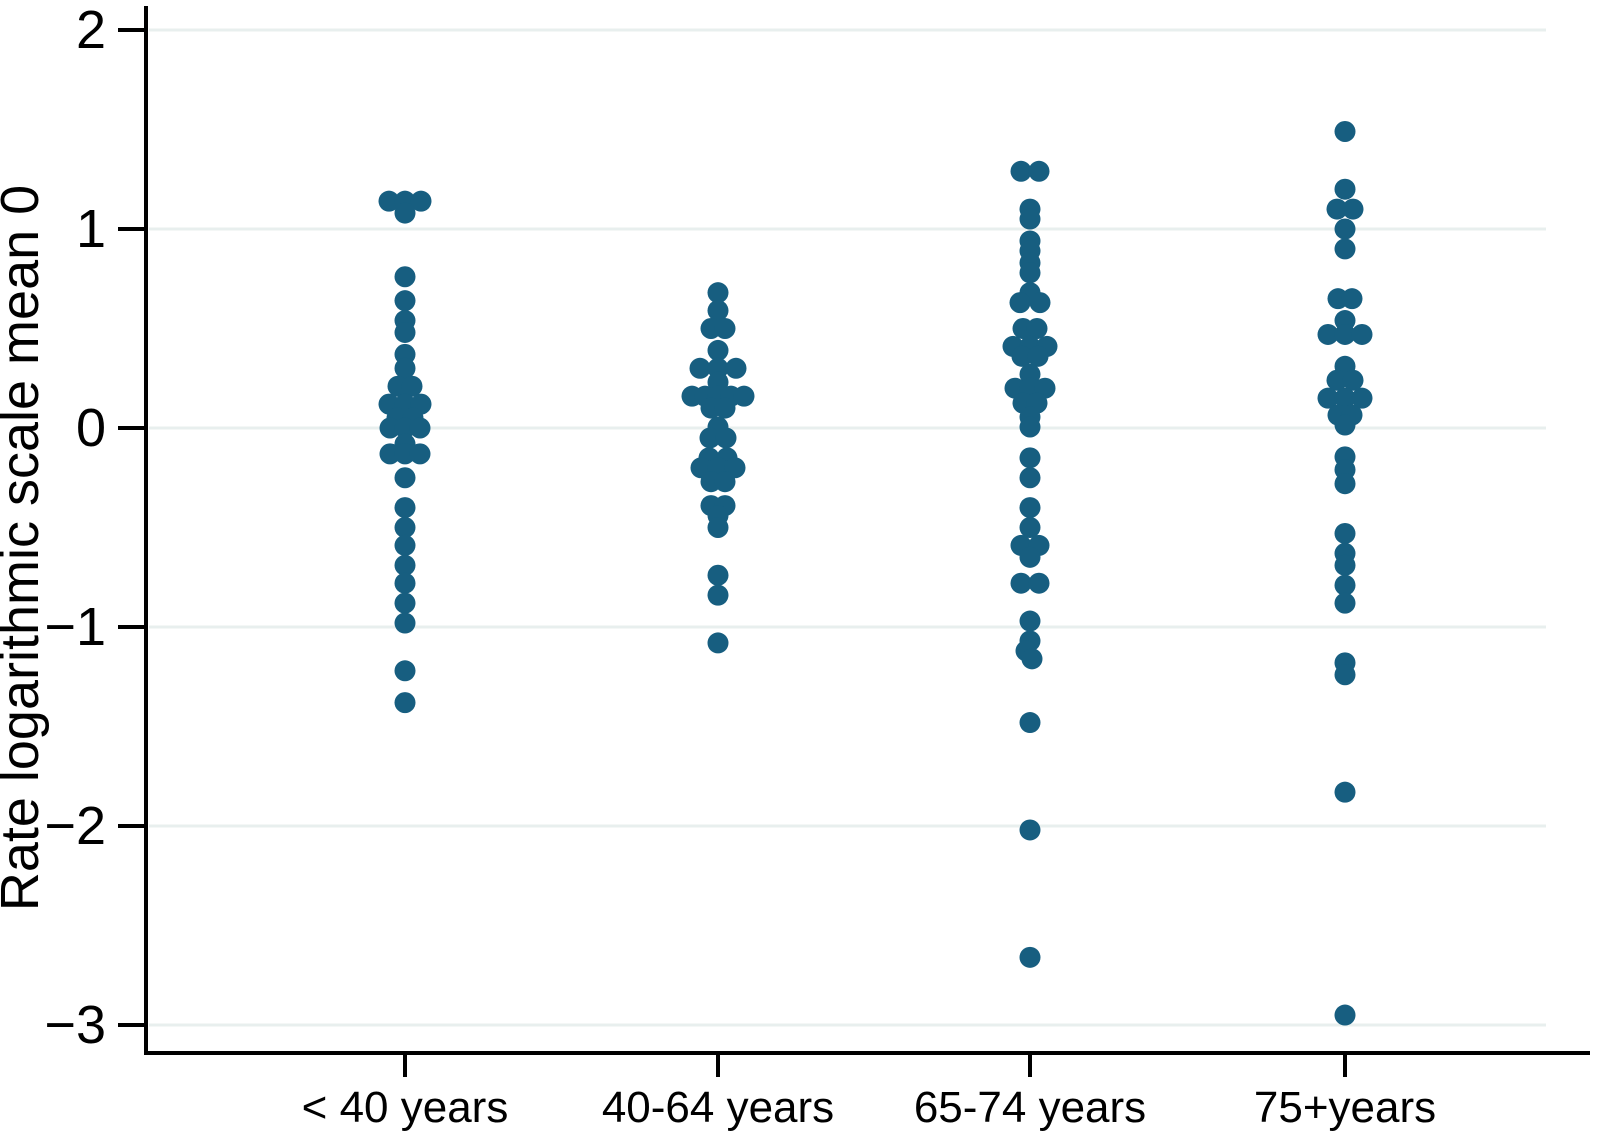  Describe the element at coordinates (75, 826) in the screenshot. I see `y-tick-label: −2` at that location.